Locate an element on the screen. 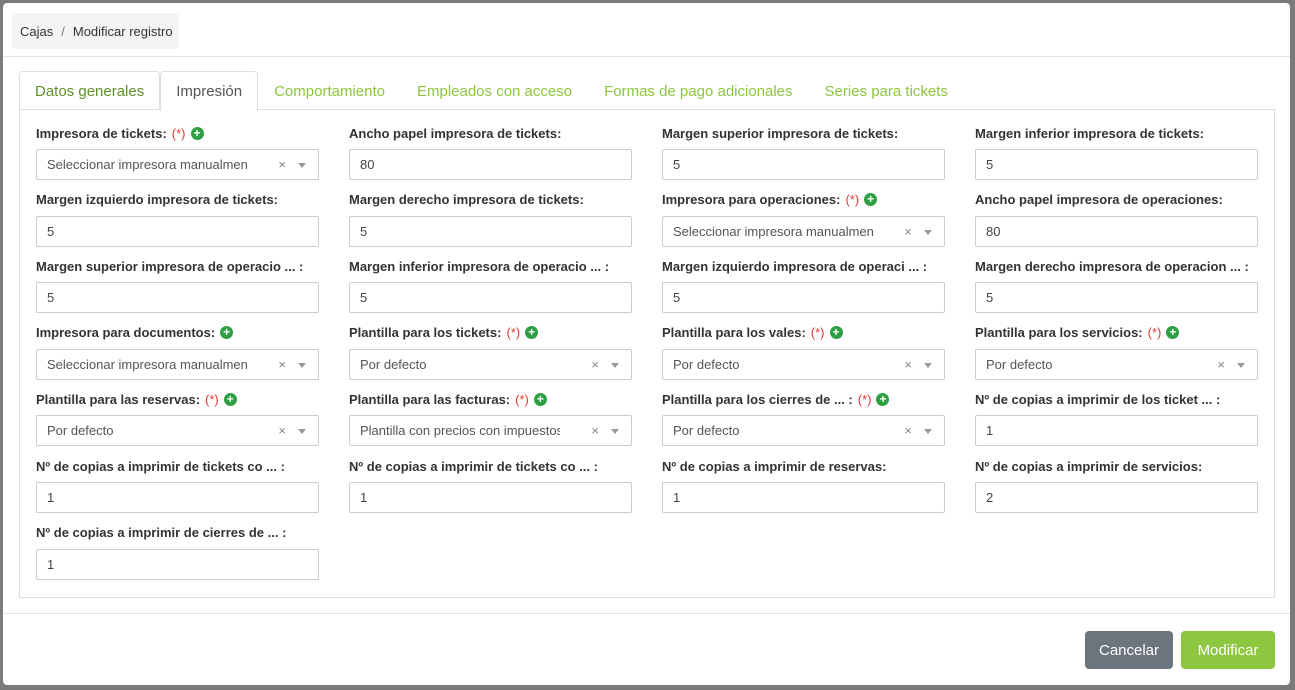 The image size is (1295, 690). field-label-text: Nº de copias a imprimir de servicios: is located at coordinates (1089, 466).